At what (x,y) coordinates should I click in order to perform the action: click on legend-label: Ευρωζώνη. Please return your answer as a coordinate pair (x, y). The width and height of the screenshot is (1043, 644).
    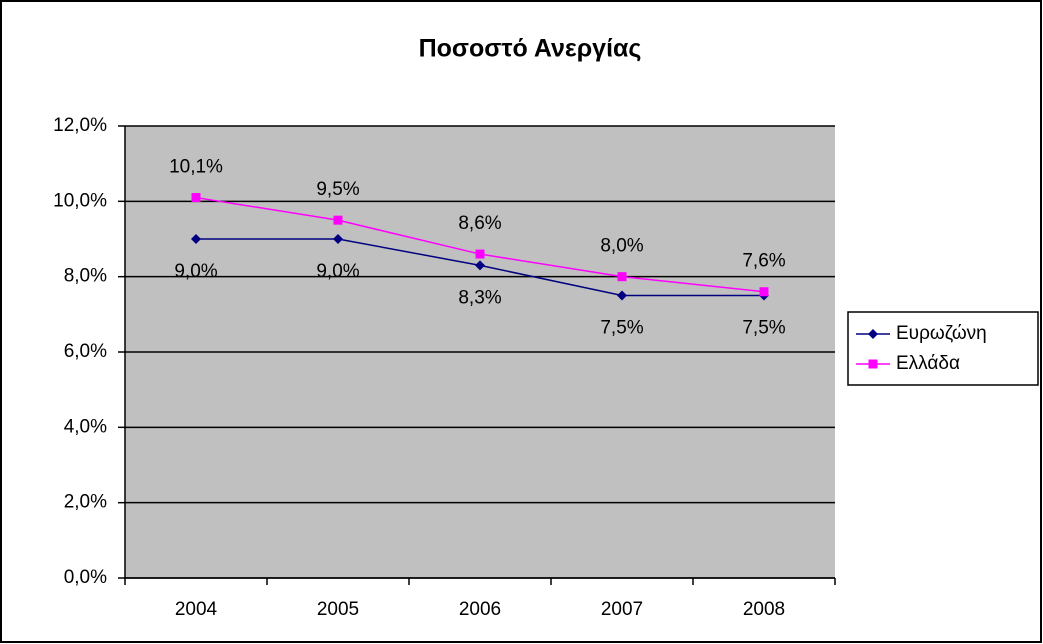
    Looking at the image, I should click on (941, 333).